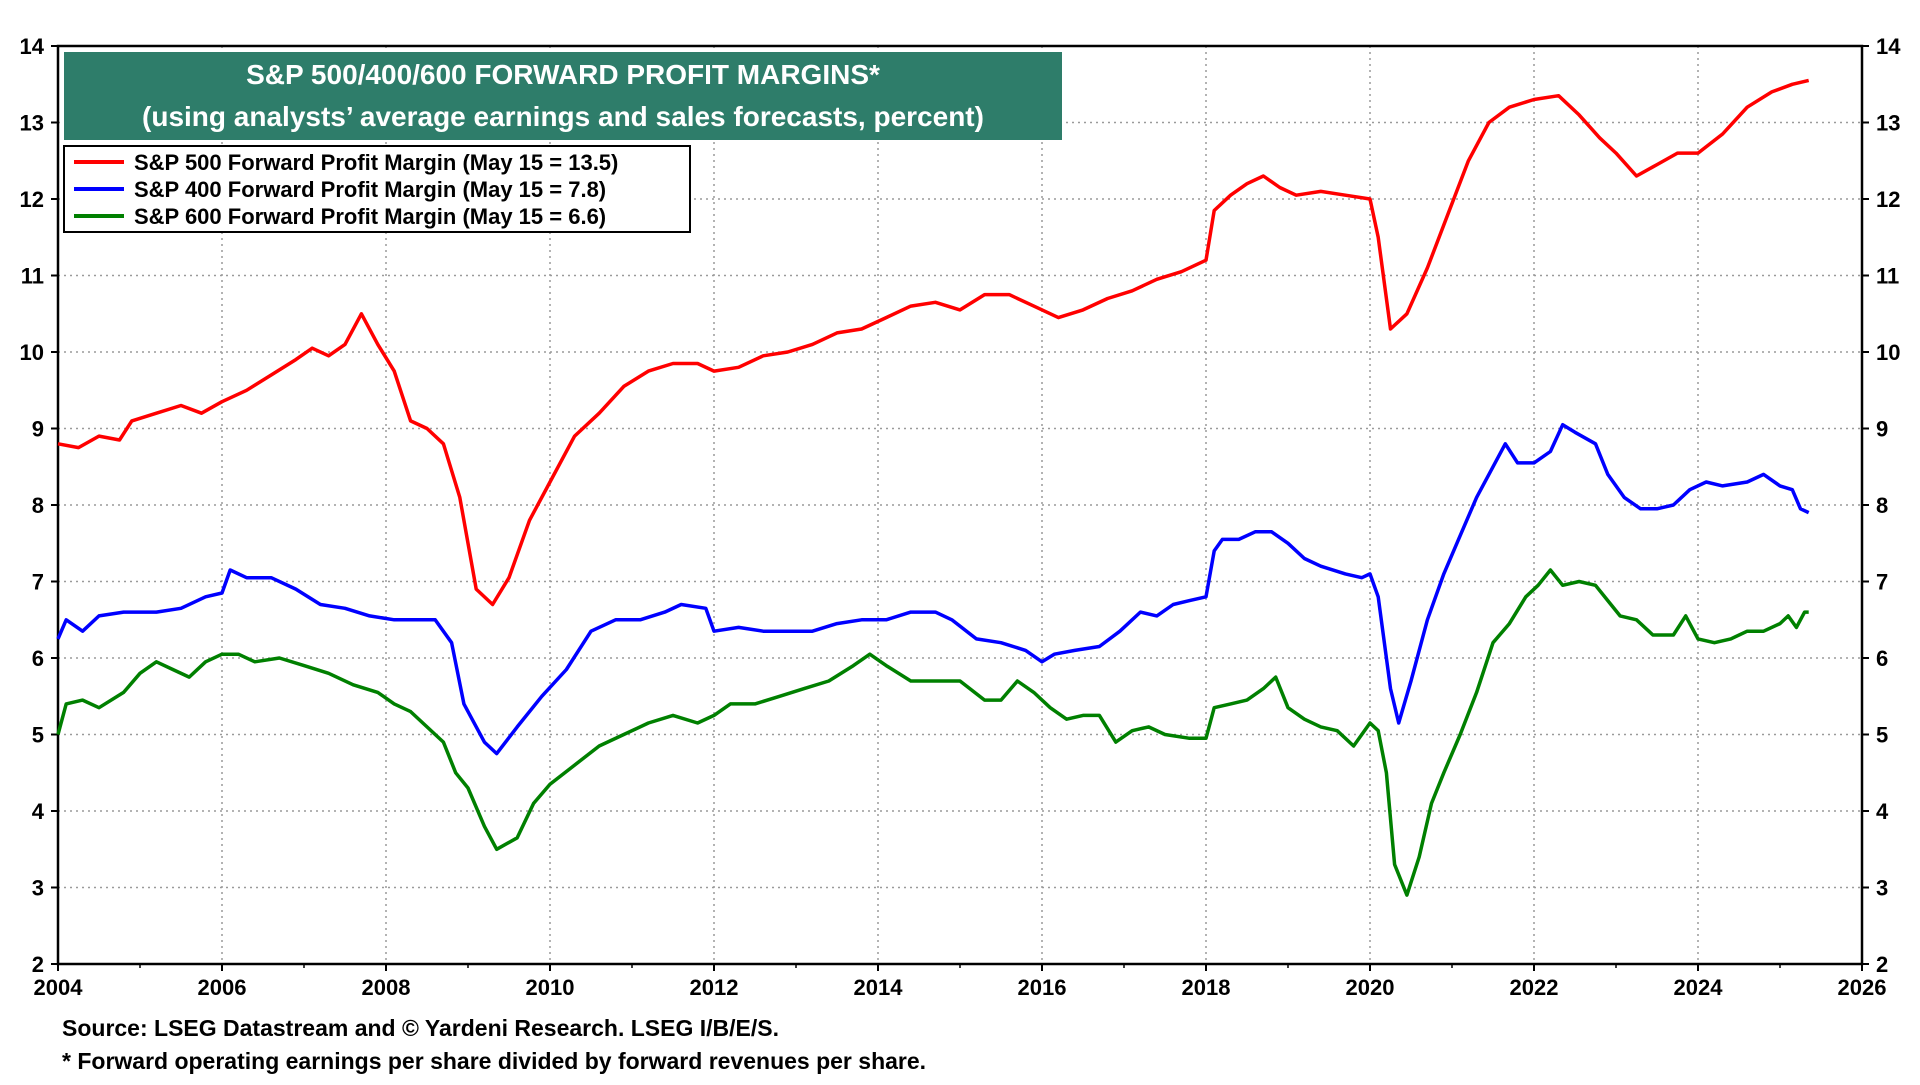 The width and height of the screenshot is (1920, 1085). Describe the element at coordinates (38, 964) in the screenshot. I see `y-tick-label-left: 2` at that location.